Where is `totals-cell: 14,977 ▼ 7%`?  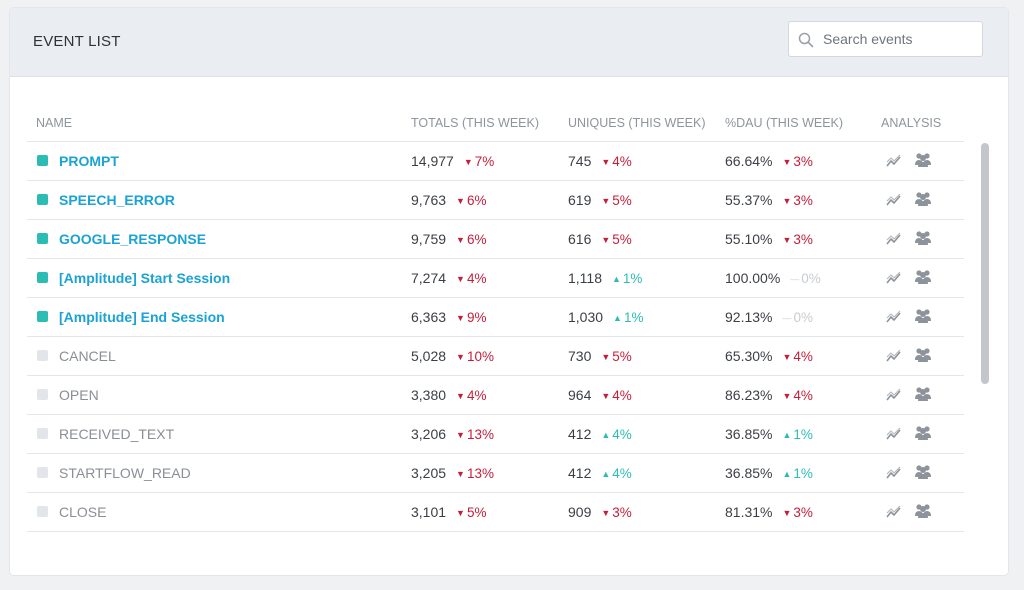 totals-cell: 14,977 ▼ 7% is located at coordinates (452, 161).